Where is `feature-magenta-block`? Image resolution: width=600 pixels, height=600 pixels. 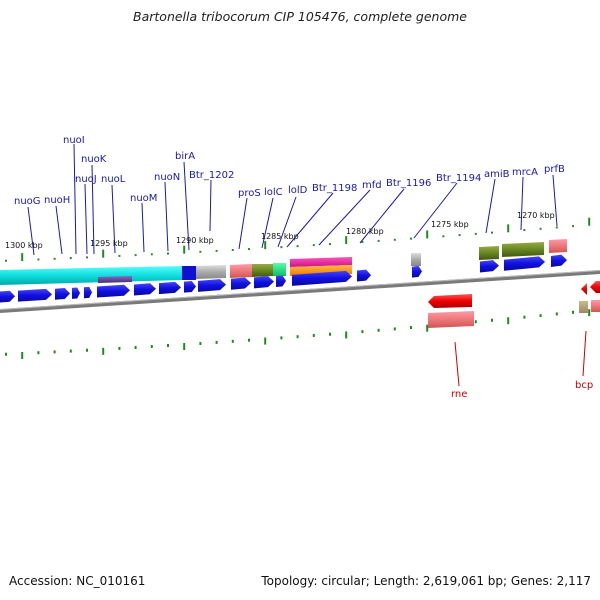 feature-magenta-block is located at coordinates (321, 262).